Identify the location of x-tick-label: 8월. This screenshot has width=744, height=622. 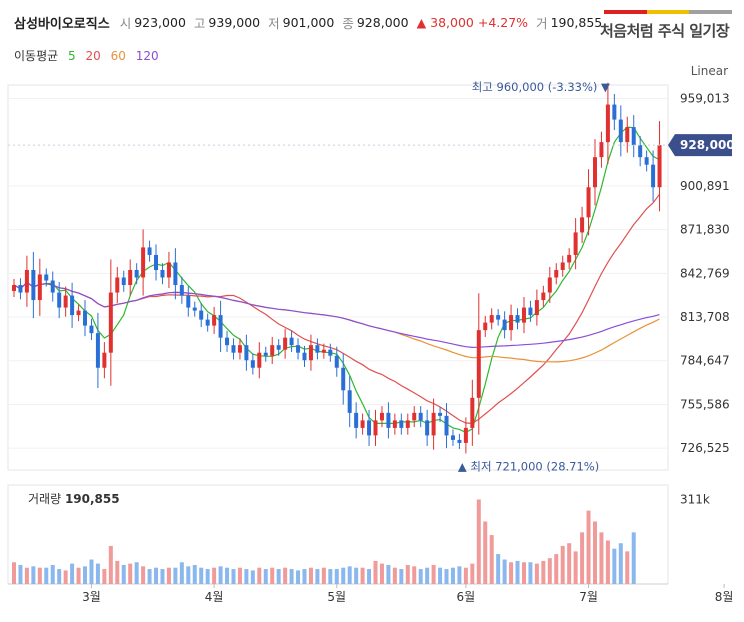
(724, 597).